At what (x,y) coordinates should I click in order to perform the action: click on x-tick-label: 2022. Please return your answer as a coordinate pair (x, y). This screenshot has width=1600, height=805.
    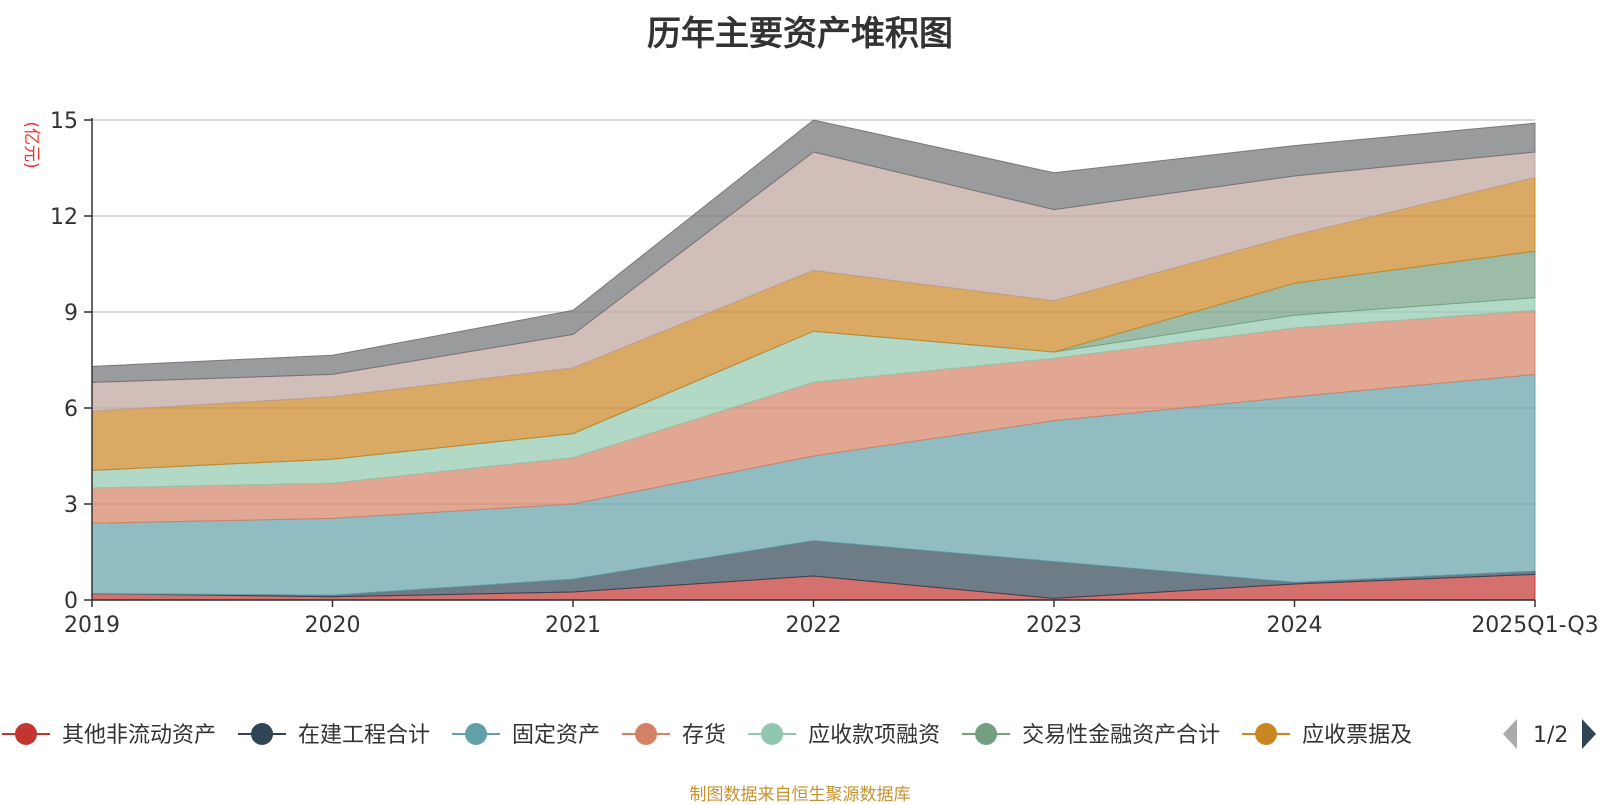
    Looking at the image, I should click on (814, 625).